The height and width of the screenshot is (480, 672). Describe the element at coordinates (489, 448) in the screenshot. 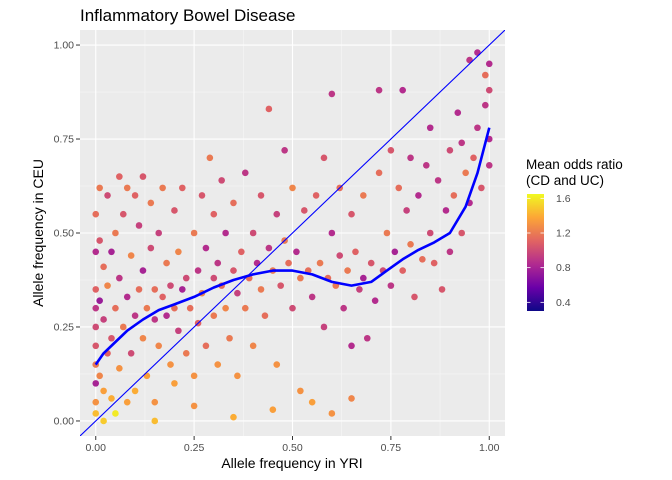

I see `x-tick-label: 1.00` at that location.